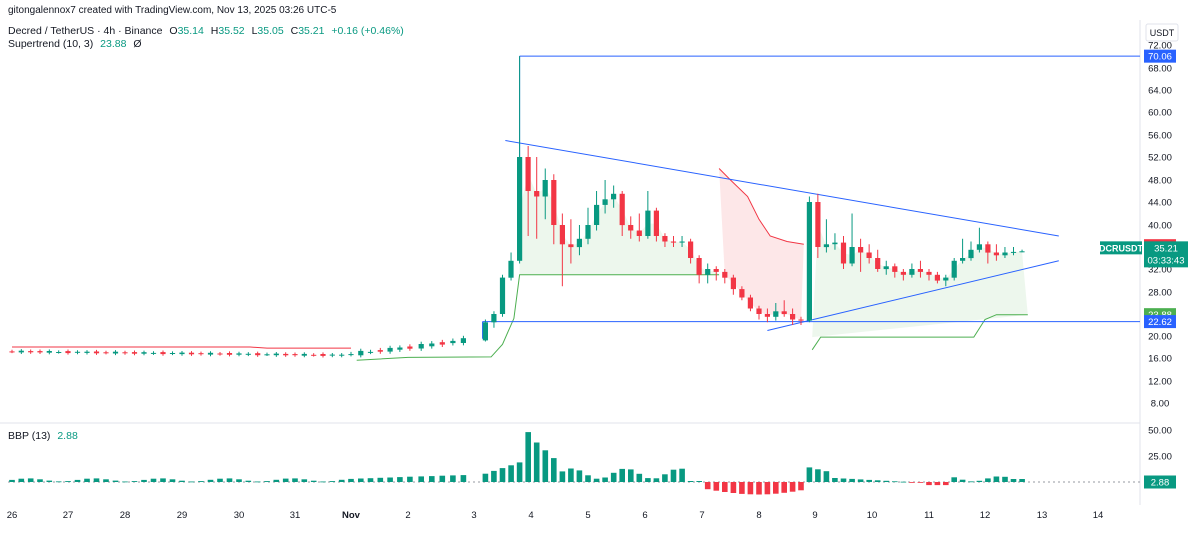 This screenshot has width=1200, height=536. Describe the element at coordinates (761, 244) in the screenshot. I see `supertrend-fill-down` at that location.